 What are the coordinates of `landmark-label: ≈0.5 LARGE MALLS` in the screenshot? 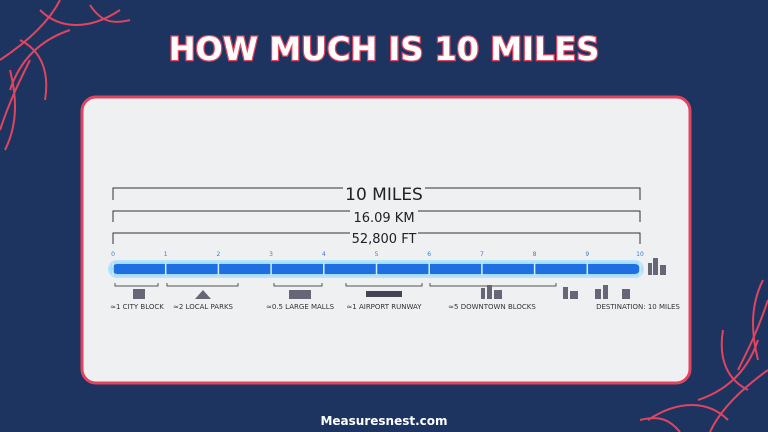 It's located at (300, 307).